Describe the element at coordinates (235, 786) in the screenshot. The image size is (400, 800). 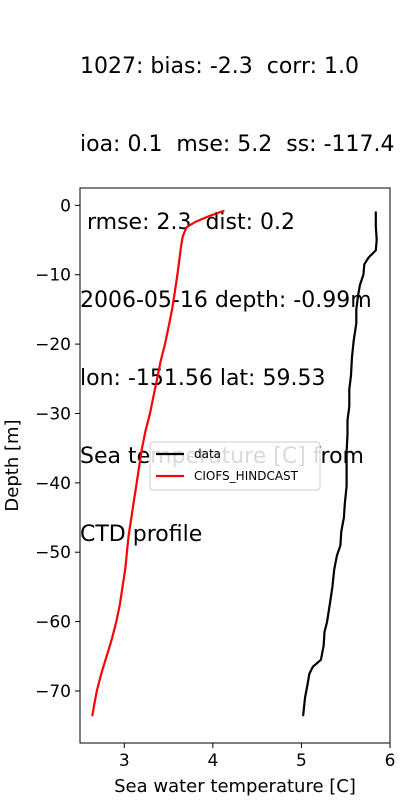
I see `x-axis-label: Sea water temperature [C]` at that location.